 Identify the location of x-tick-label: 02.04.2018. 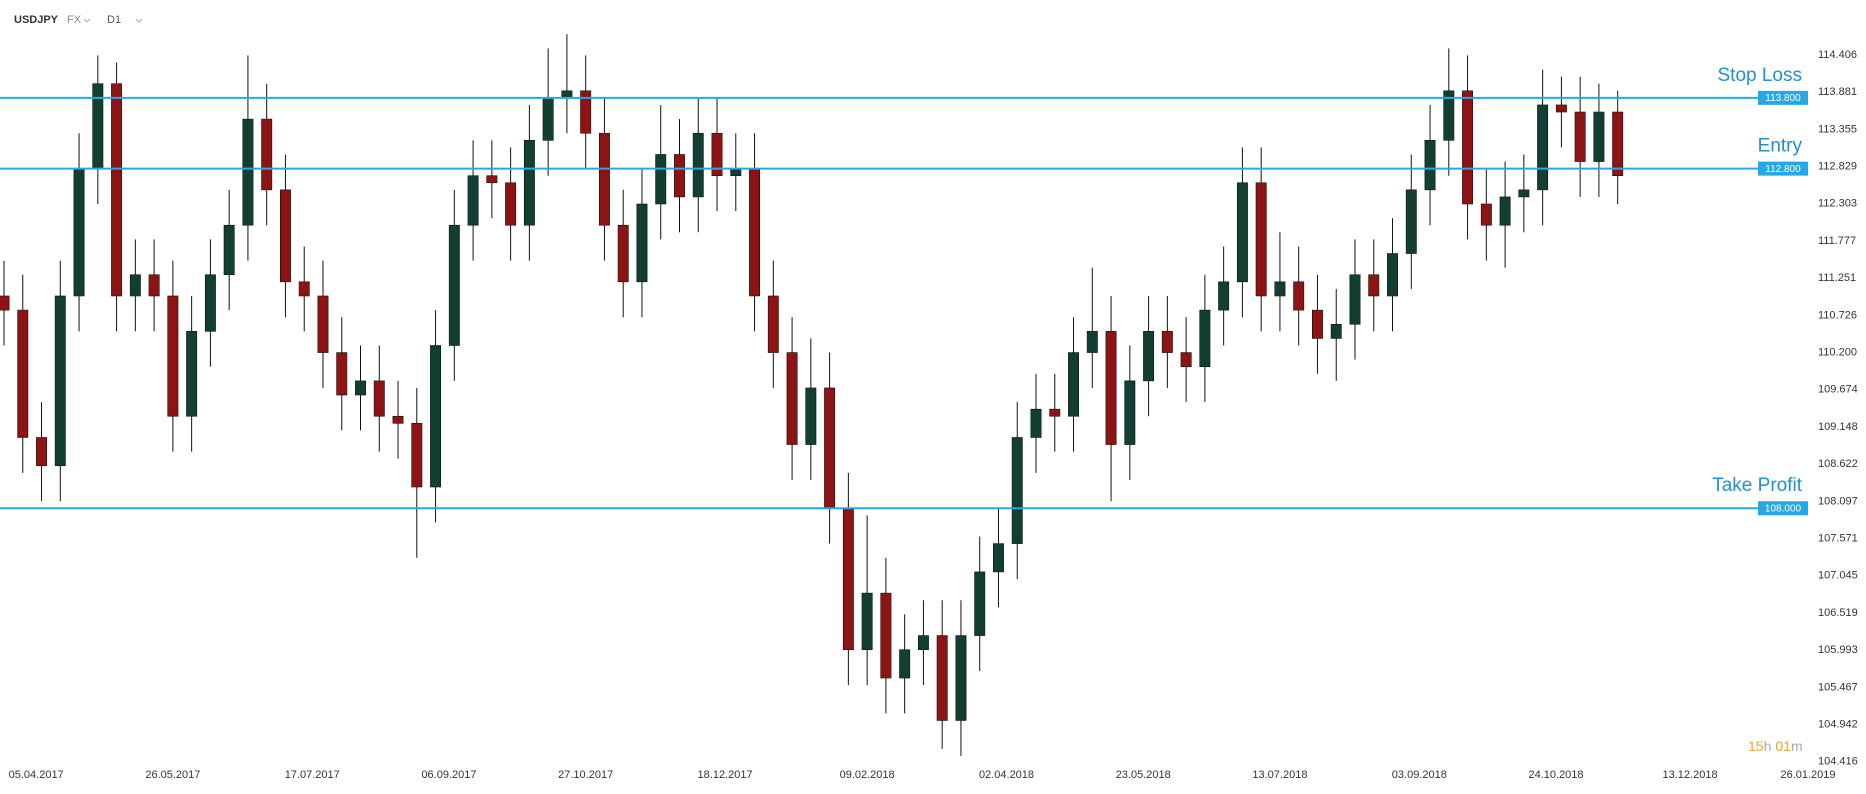
(1006, 775).